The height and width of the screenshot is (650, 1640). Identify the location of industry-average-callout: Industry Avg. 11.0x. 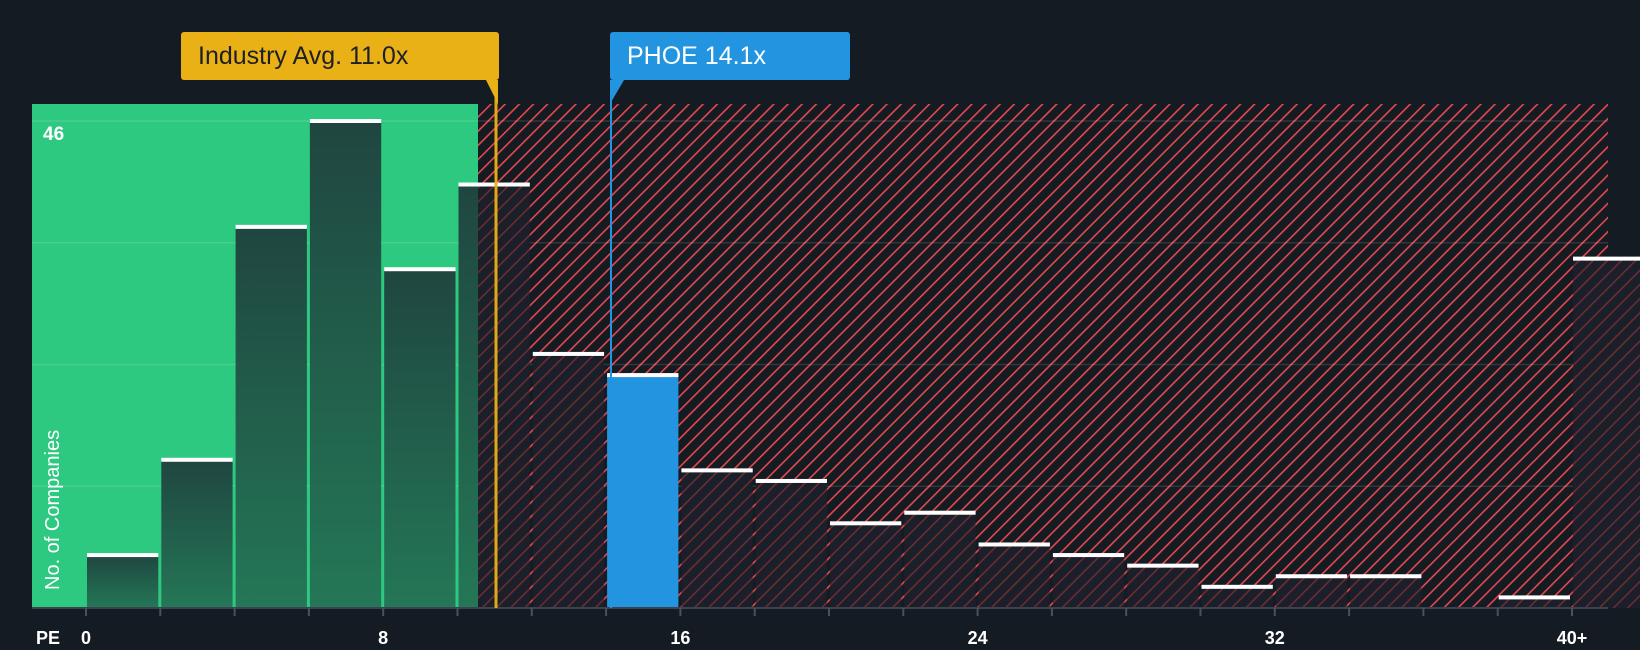
(340, 56).